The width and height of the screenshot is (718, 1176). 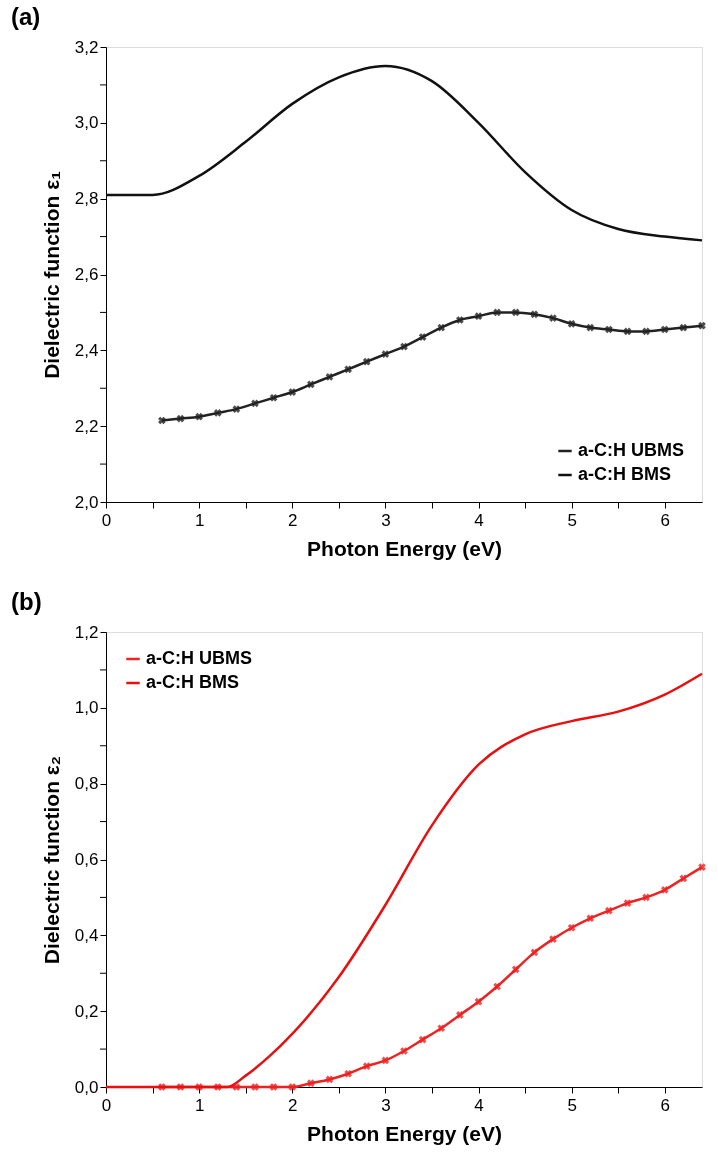 I want to click on y-tick-label: 2,8, so click(x=86, y=199).